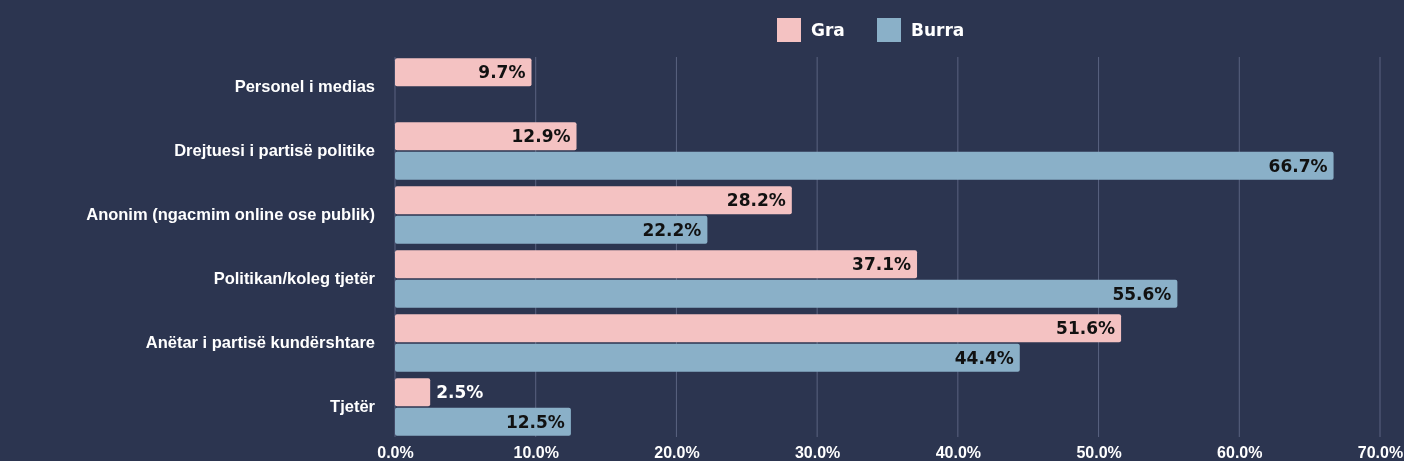 This screenshot has height=461, width=1404. I want to click on x-tick-label: 60.0%, so click(1240, 452).